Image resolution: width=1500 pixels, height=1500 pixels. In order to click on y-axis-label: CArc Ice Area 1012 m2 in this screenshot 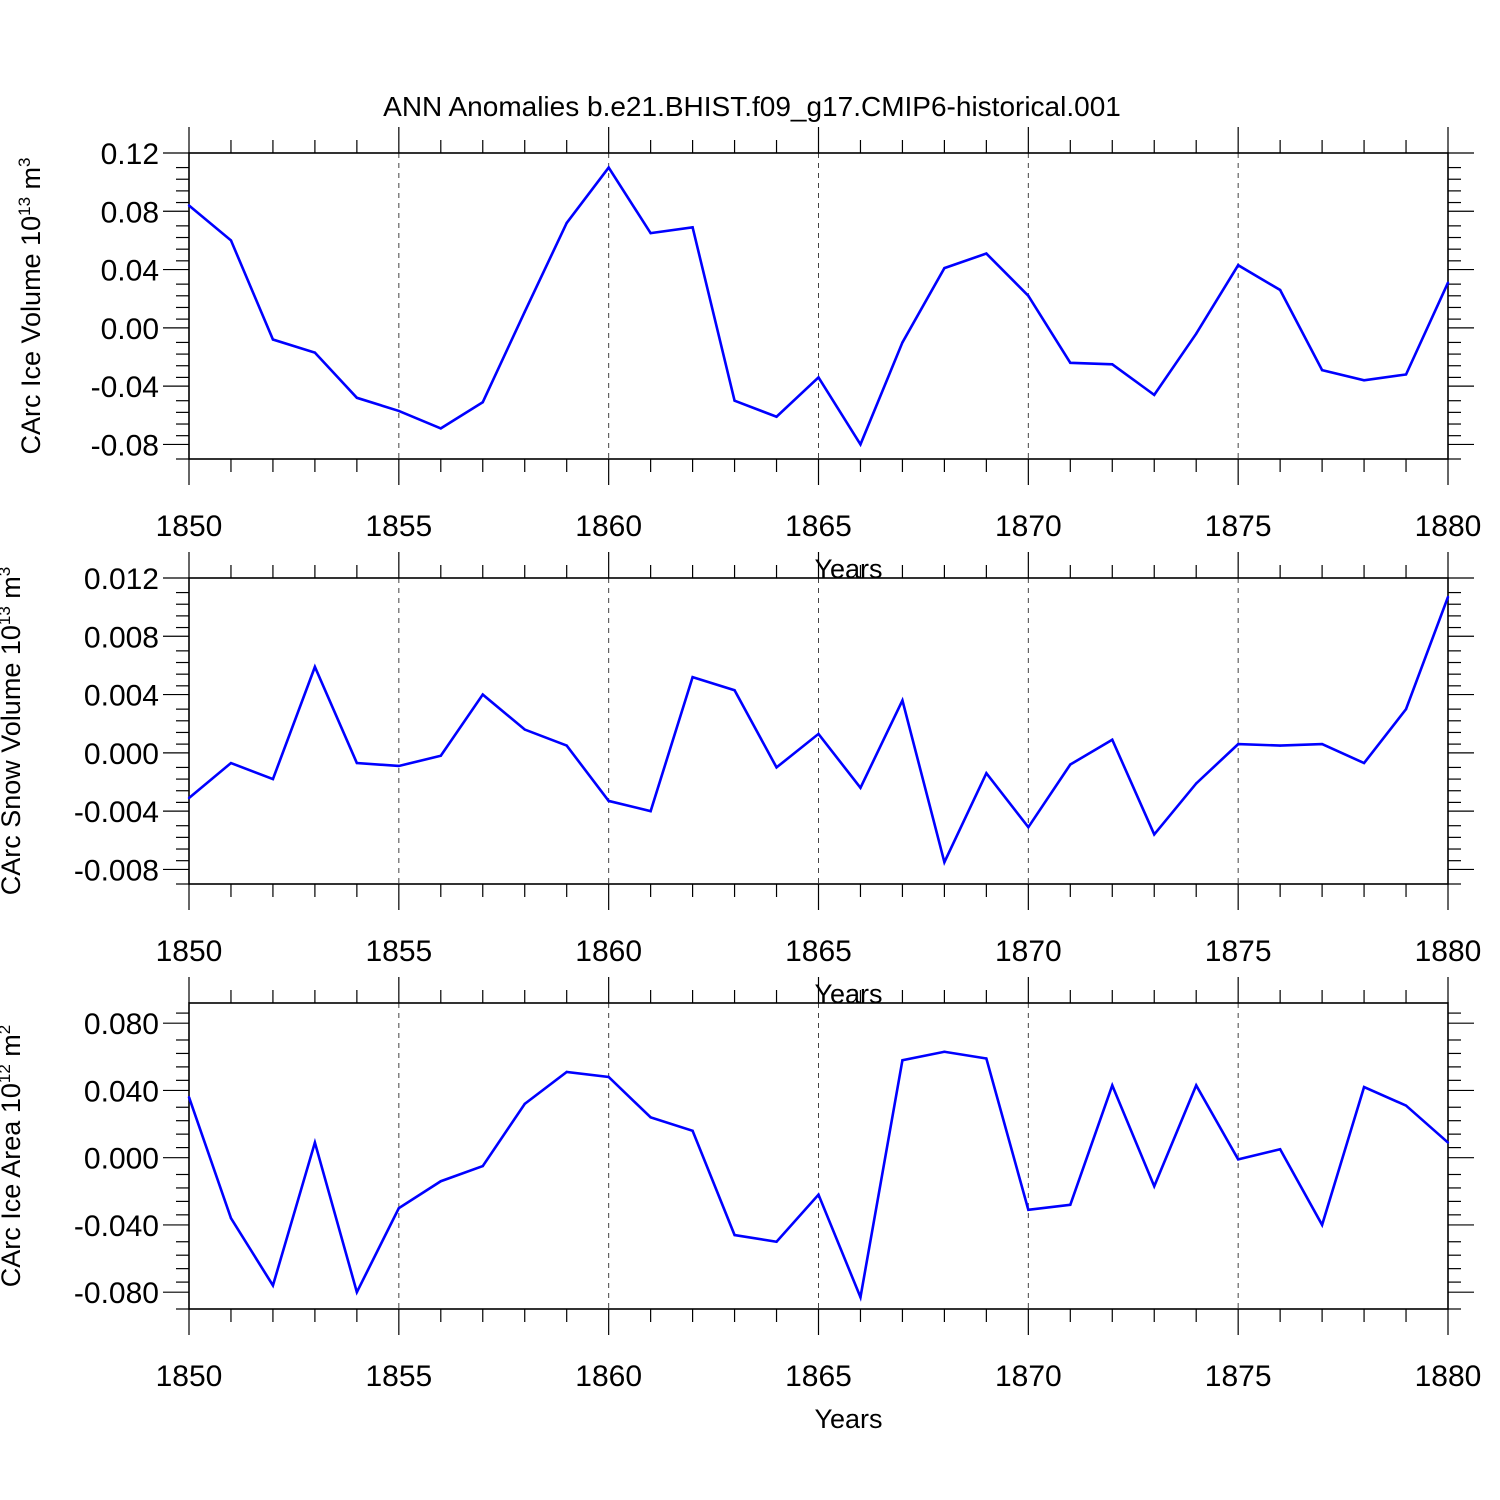, I will do `click(13, 1156)`.